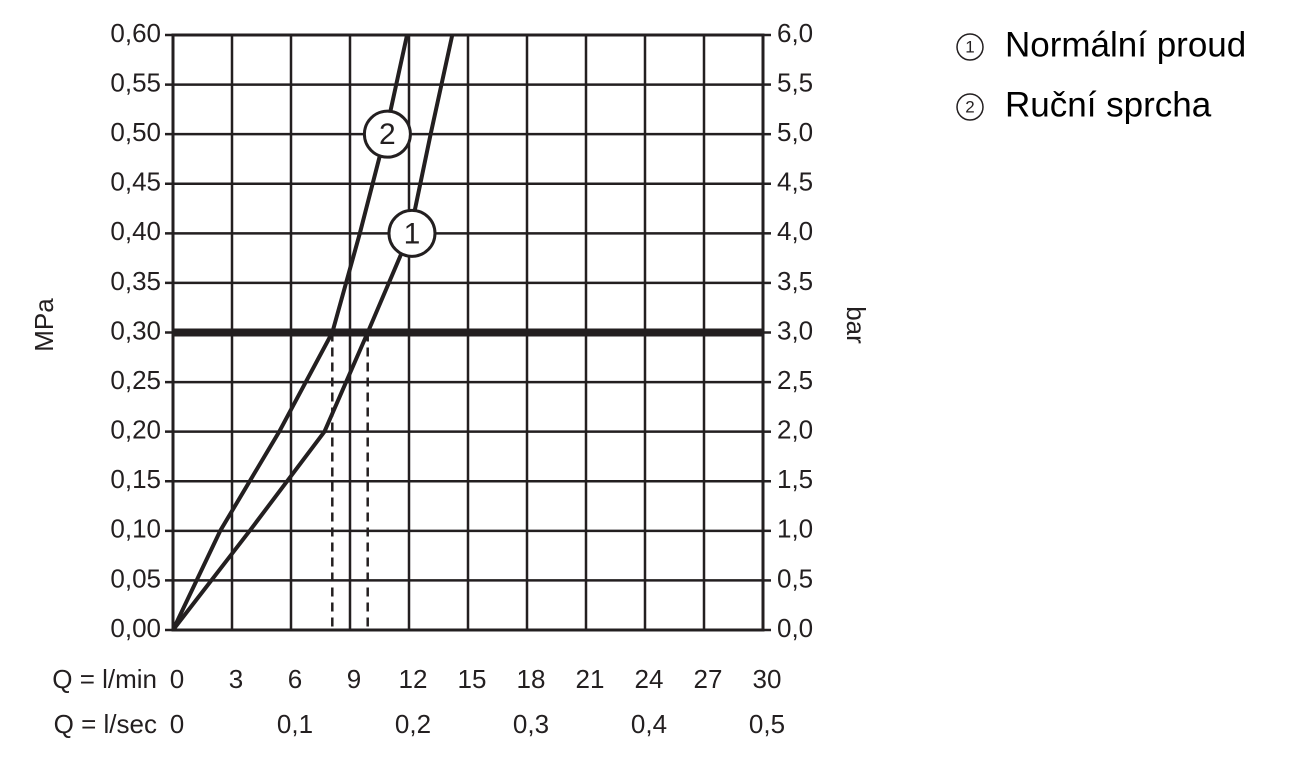 The image size is (1290, 775). What do you see at coordinates (135, 479) in the screenshot?
I see `y-tick-label: 0,15` at bounding box center [135, 479].